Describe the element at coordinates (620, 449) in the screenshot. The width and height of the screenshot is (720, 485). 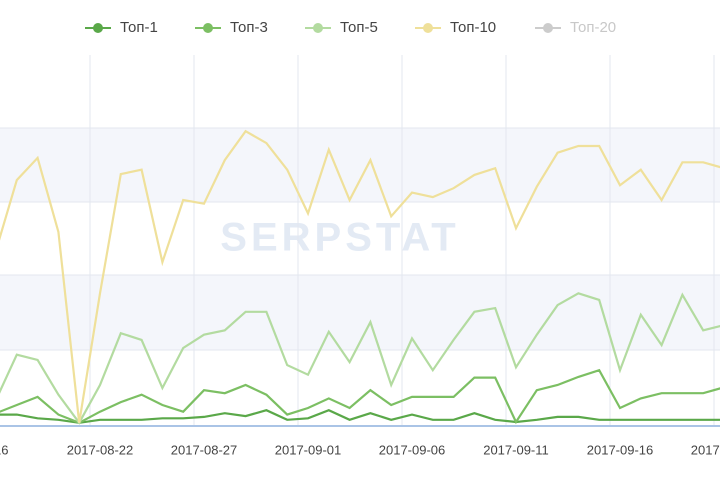
I see `x-tick-label: 2017-09-16` at that location.